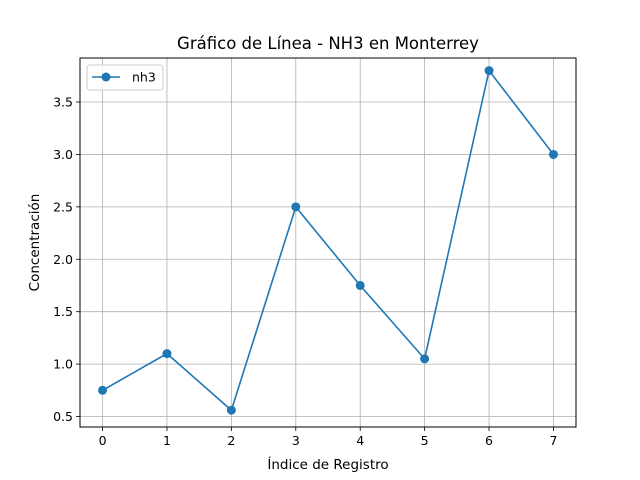 The width and height of the screenshot is (640, 480). I want to click on y-tick-label: 0.5, so click(63, 416).